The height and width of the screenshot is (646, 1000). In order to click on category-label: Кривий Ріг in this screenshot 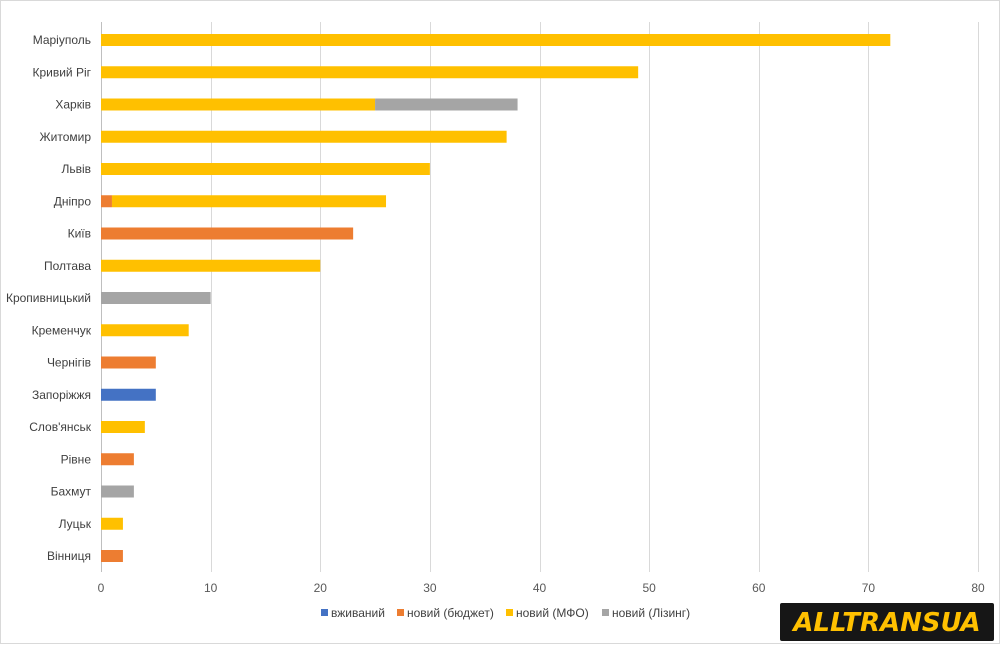, I will do `click(61, 72)`.